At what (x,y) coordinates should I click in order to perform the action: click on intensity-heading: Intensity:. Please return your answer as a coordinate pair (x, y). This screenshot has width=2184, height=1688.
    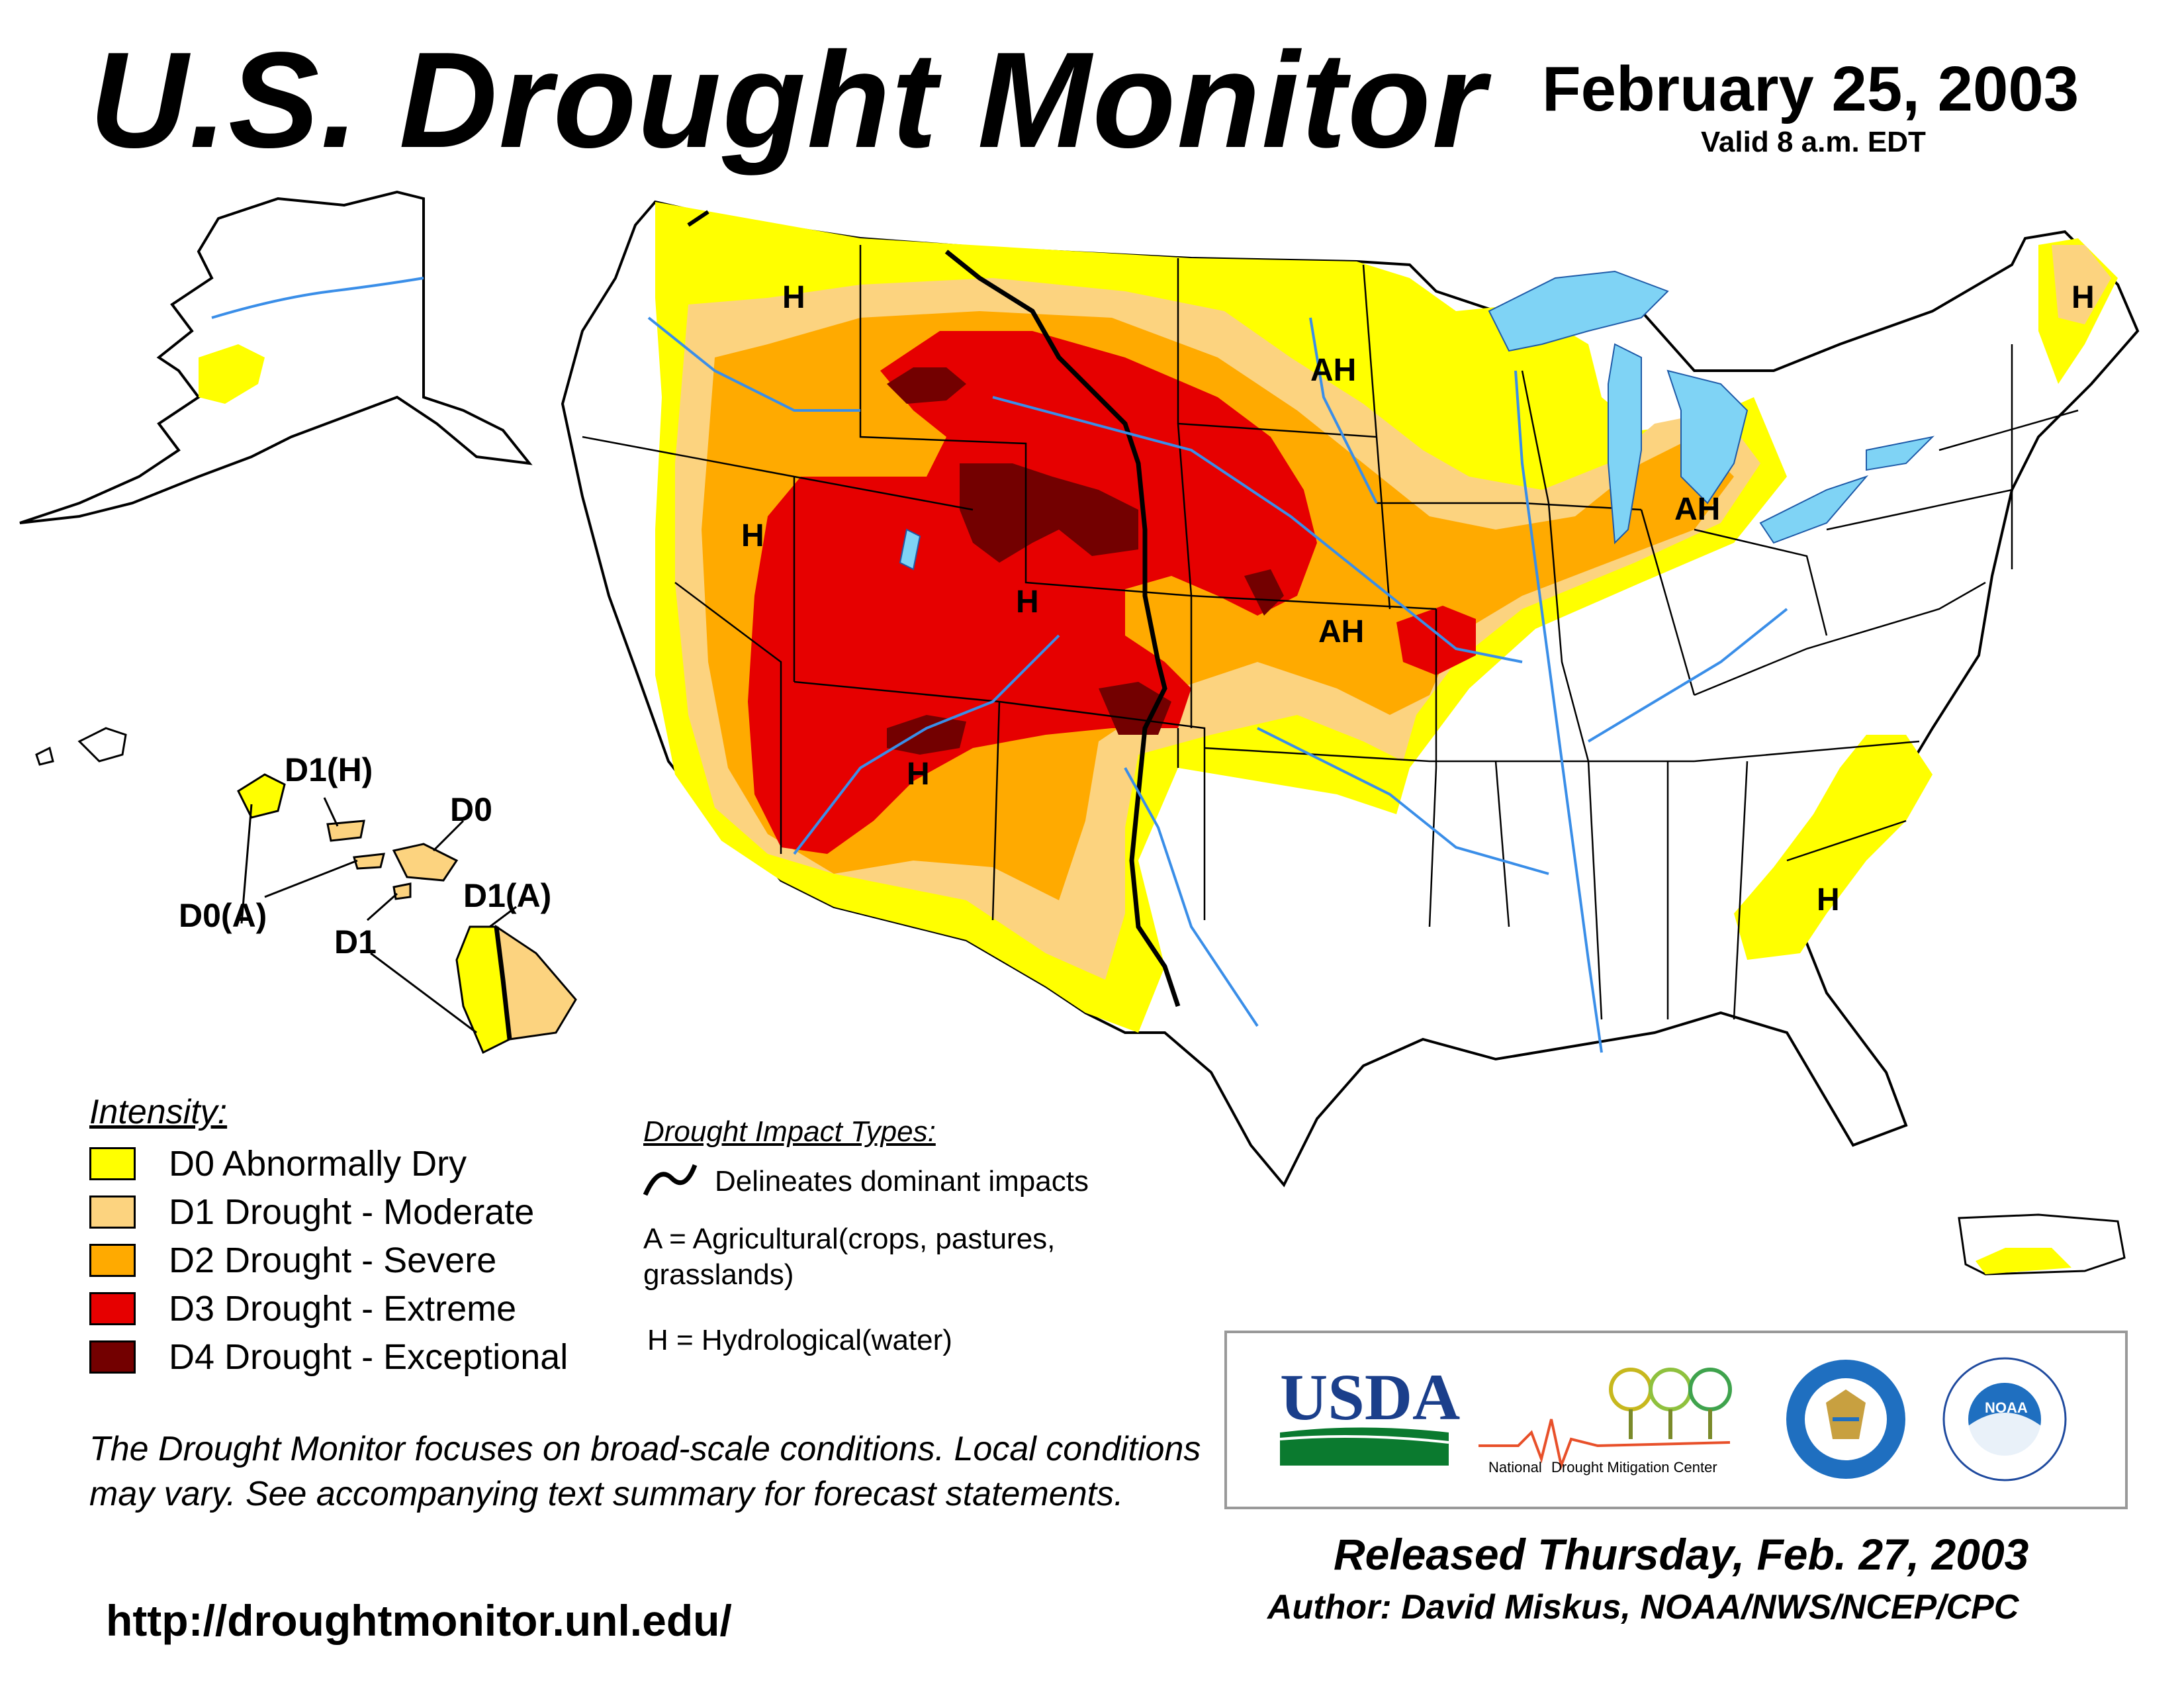
    Looking at the image, I should click on (159, 1112).